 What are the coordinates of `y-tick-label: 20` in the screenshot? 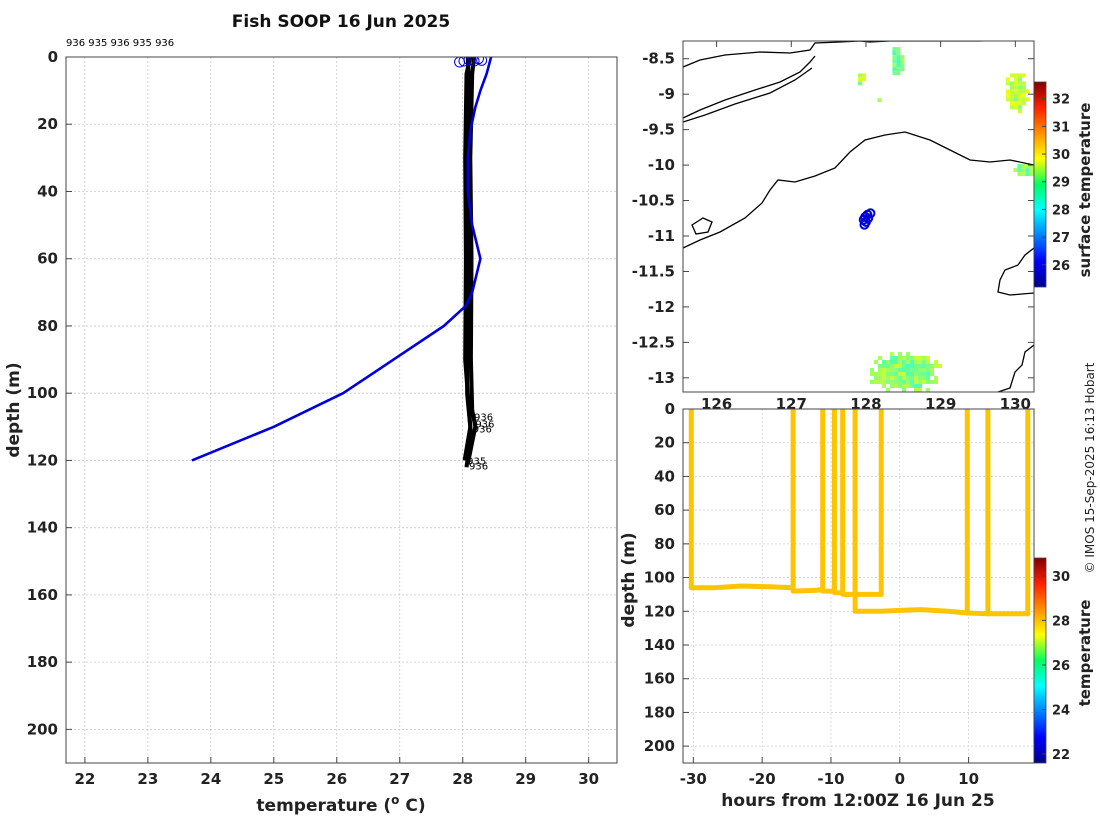 It's located at (47, 124).